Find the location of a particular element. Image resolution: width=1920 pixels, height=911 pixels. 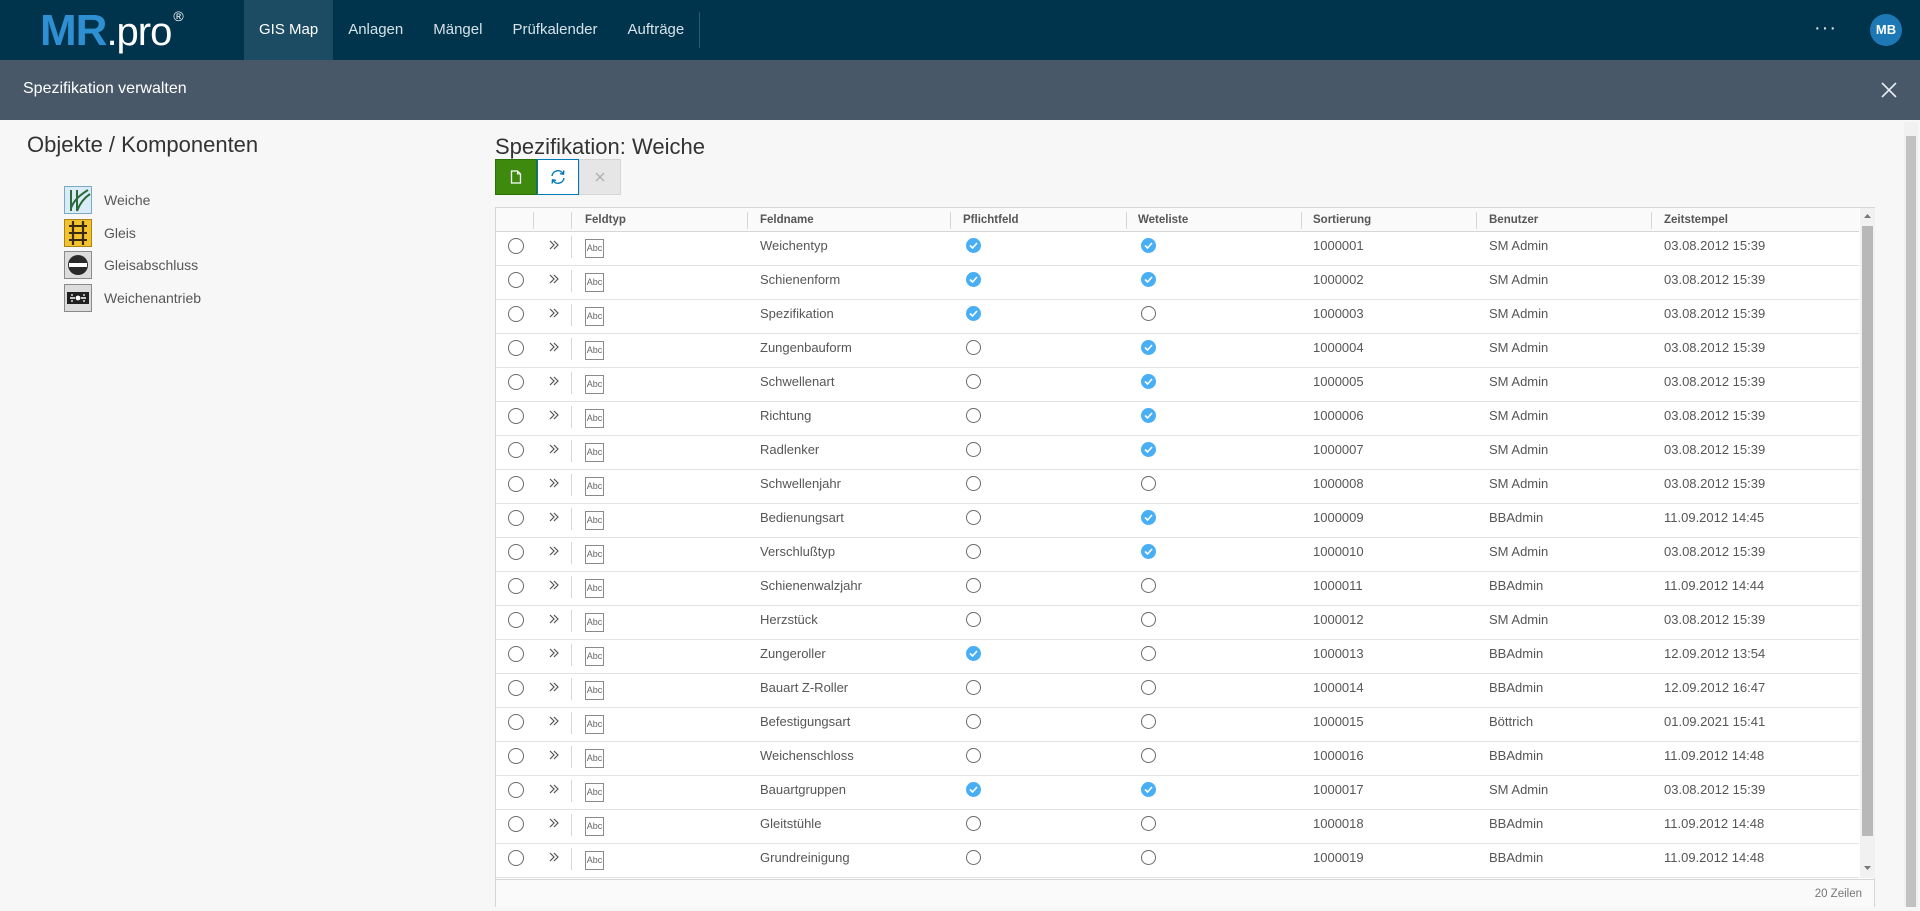

close-icon is located at coordinates (1889, 90).